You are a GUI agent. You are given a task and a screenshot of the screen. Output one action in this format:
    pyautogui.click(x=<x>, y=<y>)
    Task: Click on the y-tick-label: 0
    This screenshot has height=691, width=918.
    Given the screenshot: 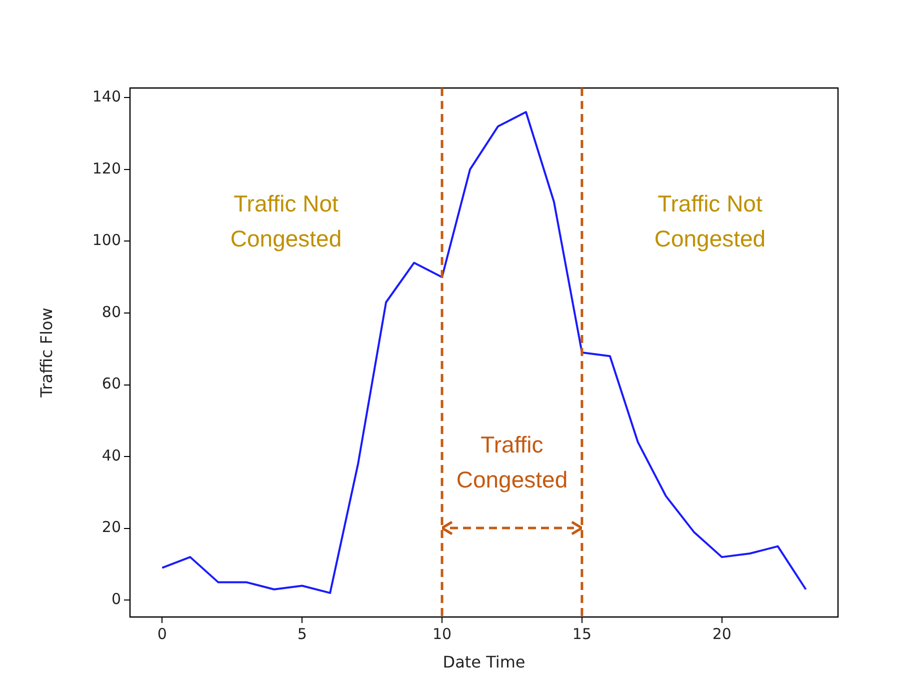 What is the action you would take?
    pyautogui.click(x=116, y=599)
    